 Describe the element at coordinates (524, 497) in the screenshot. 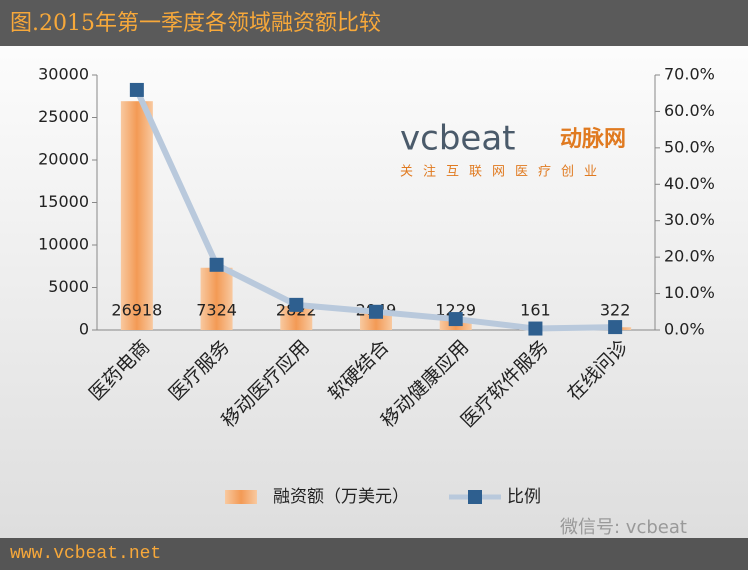

I see `legend-label: 比例` at that location.